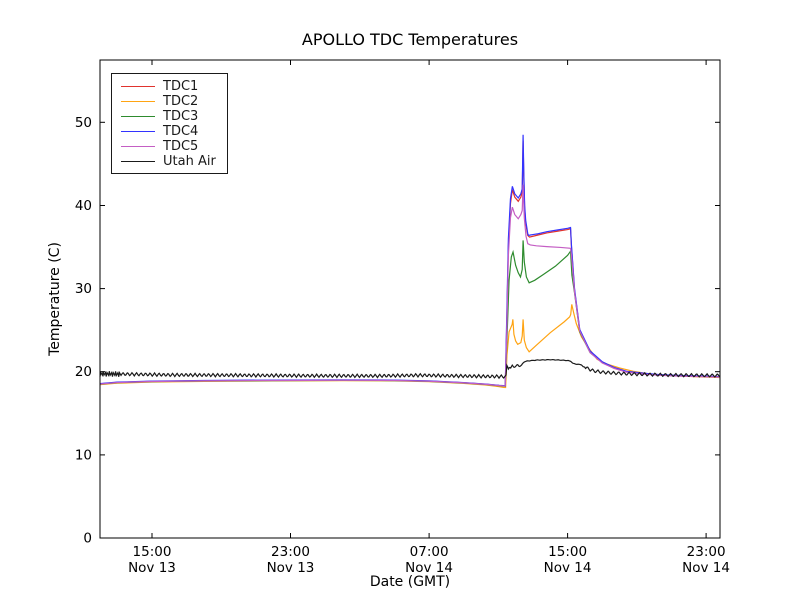  What do you see at coordinates (410, 39) in the screenshot?
I see `chart-title: APOLLO TDC Temperatures` at bounding box center [410, 39].